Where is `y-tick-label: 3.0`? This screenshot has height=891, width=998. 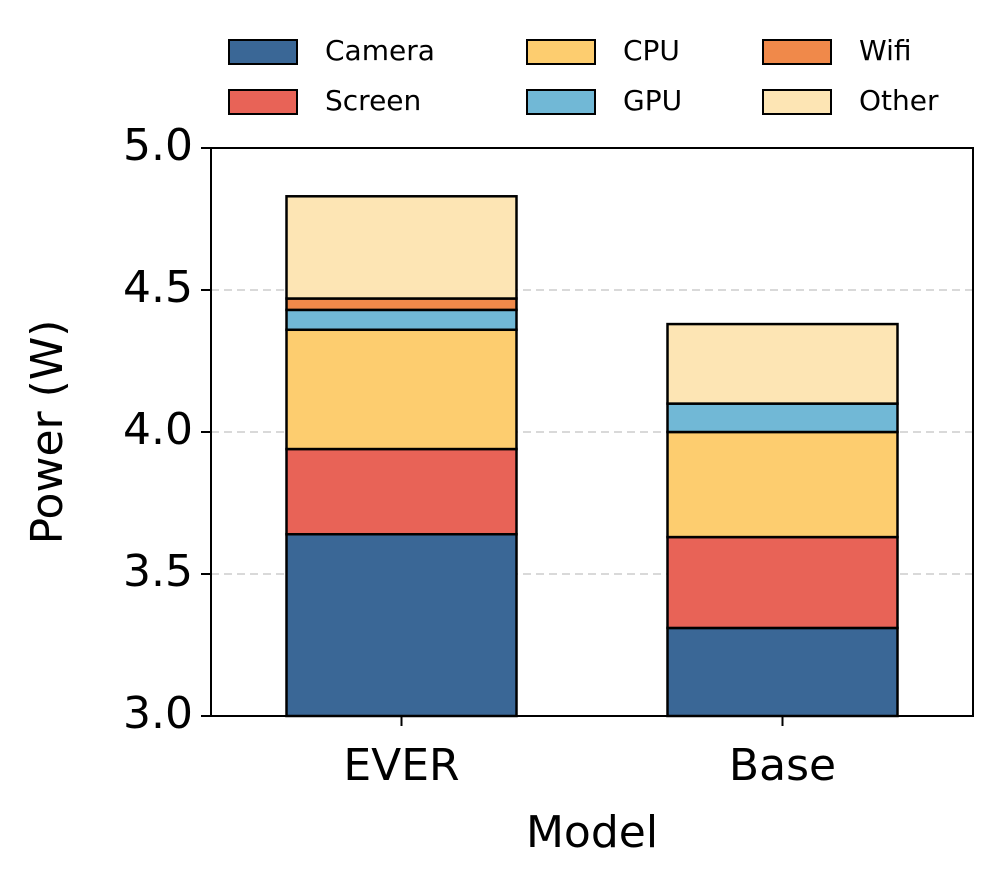 y-tick-label: 3.0 is located at coordinates (158, 713).